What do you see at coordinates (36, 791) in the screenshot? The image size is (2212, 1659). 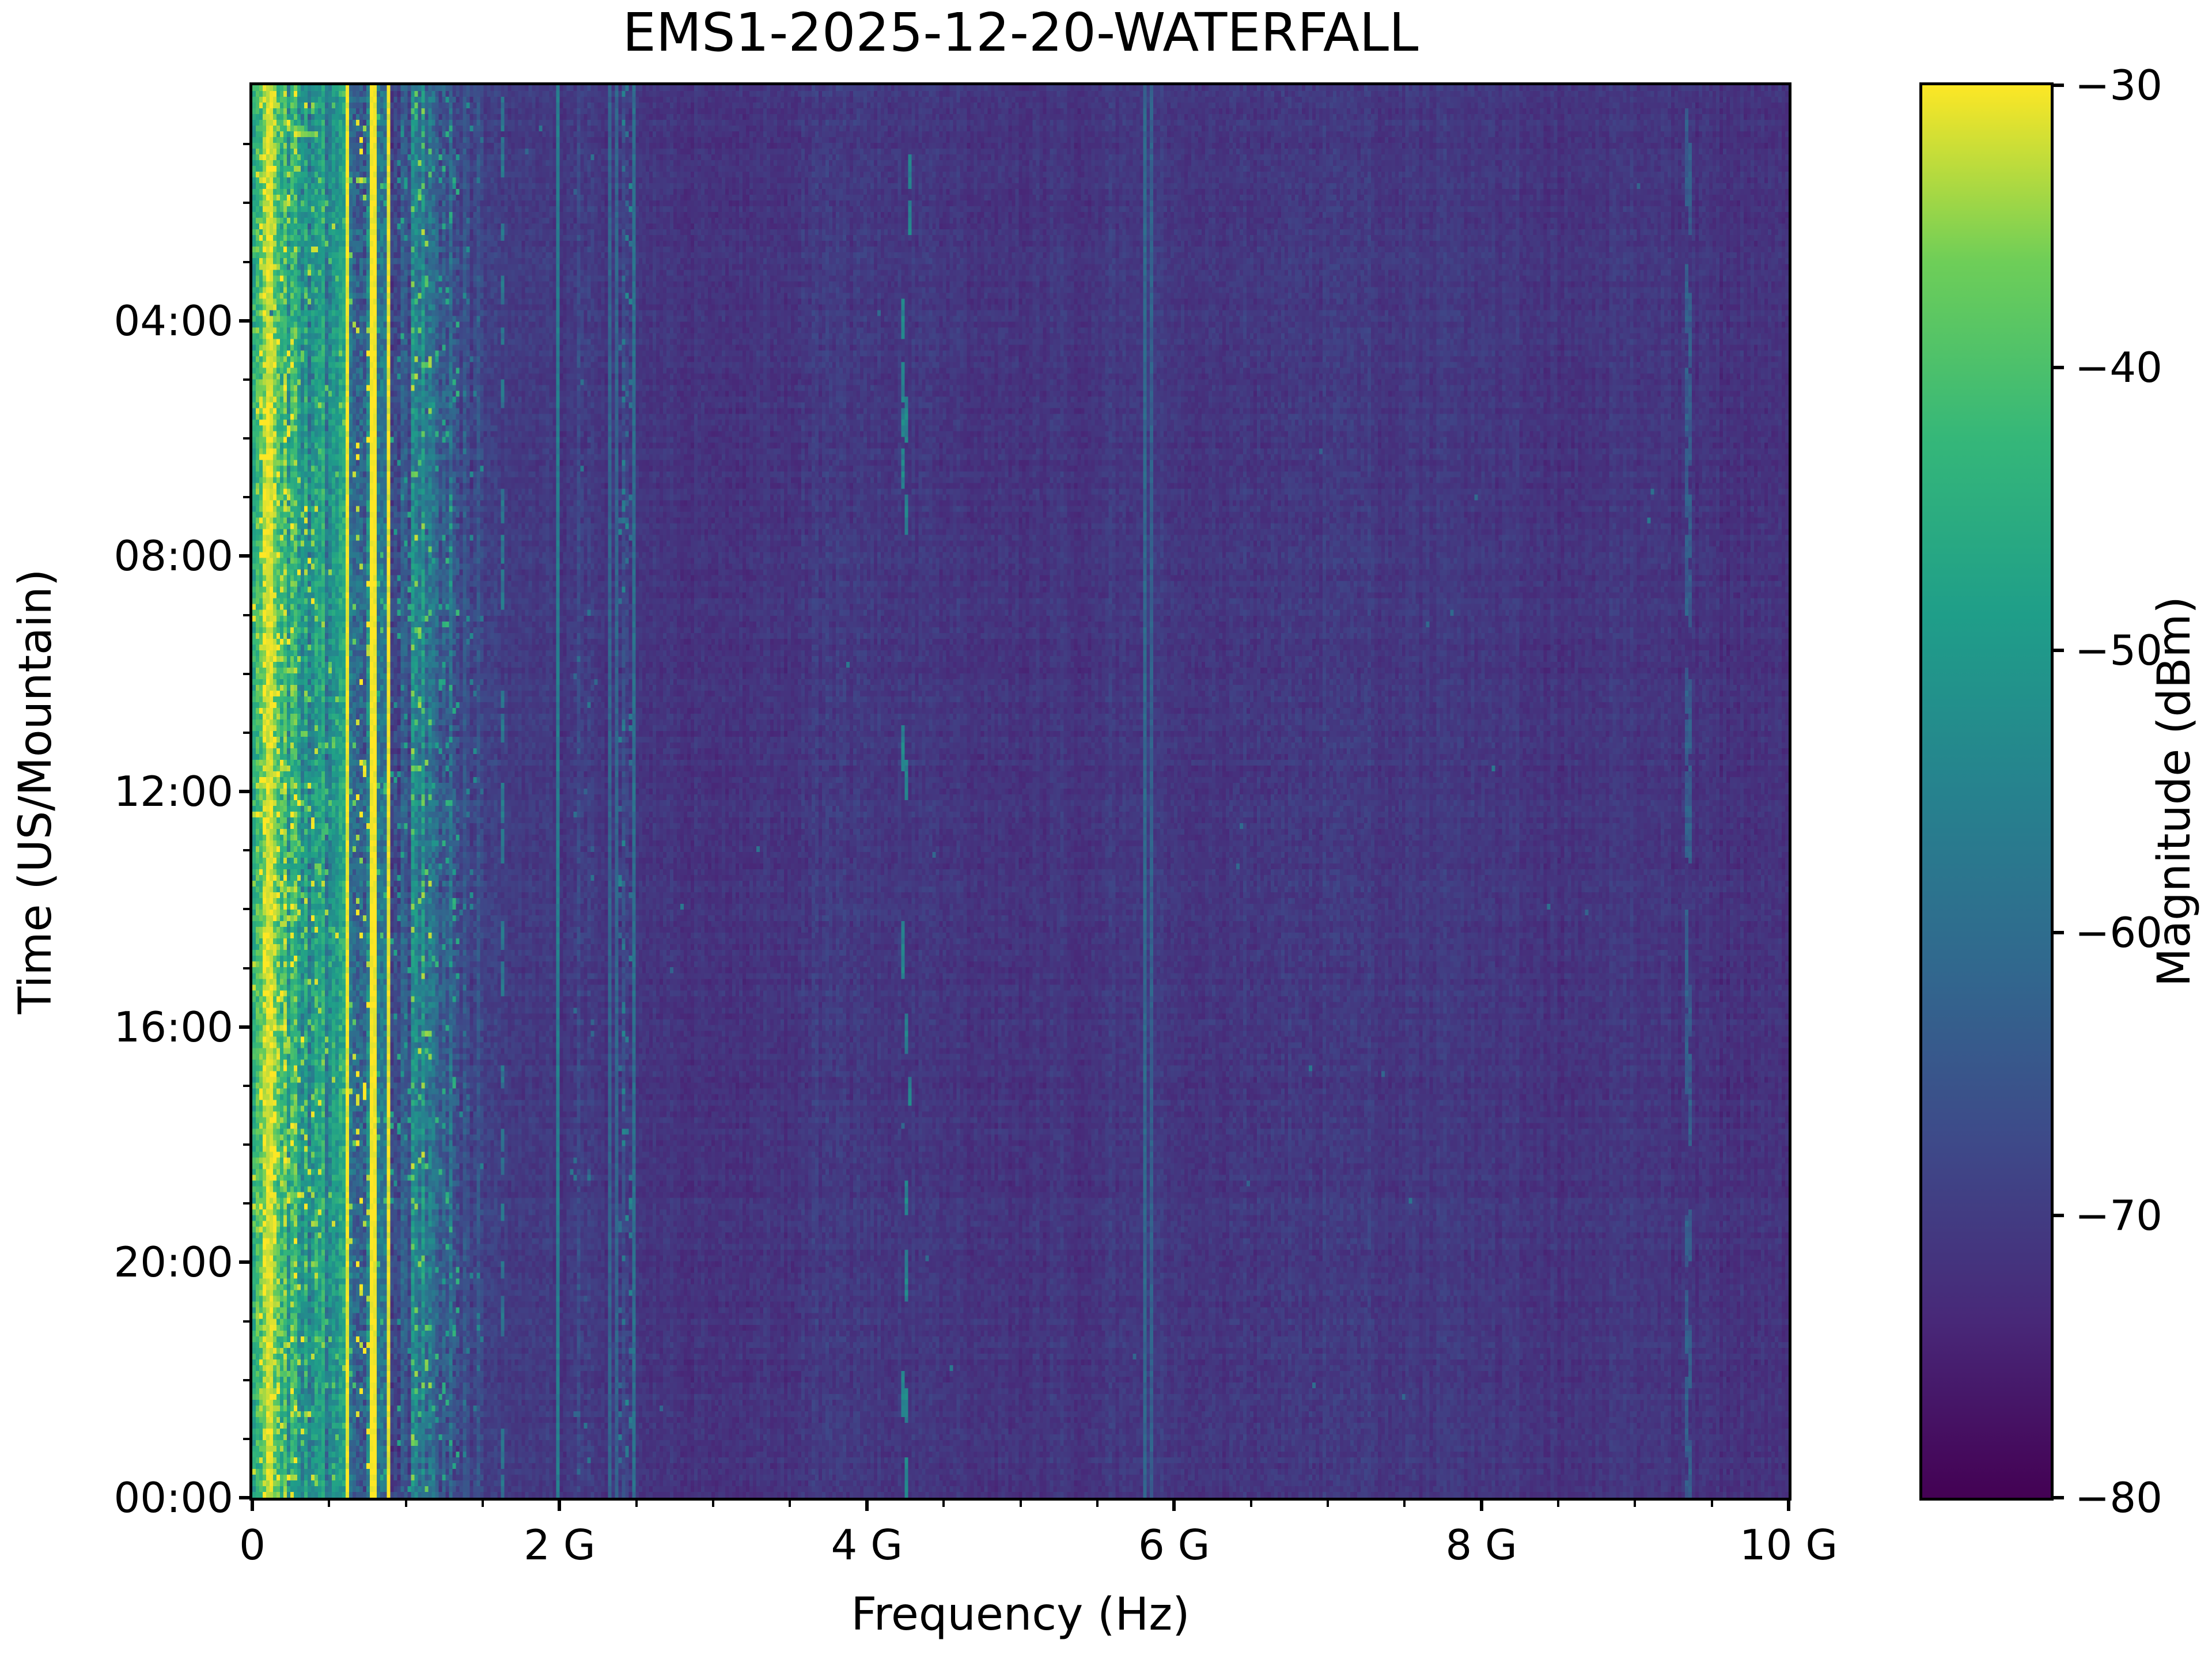 I see `y-axis-label: Time (US/Mountain)` at bounding box center [36, 791].